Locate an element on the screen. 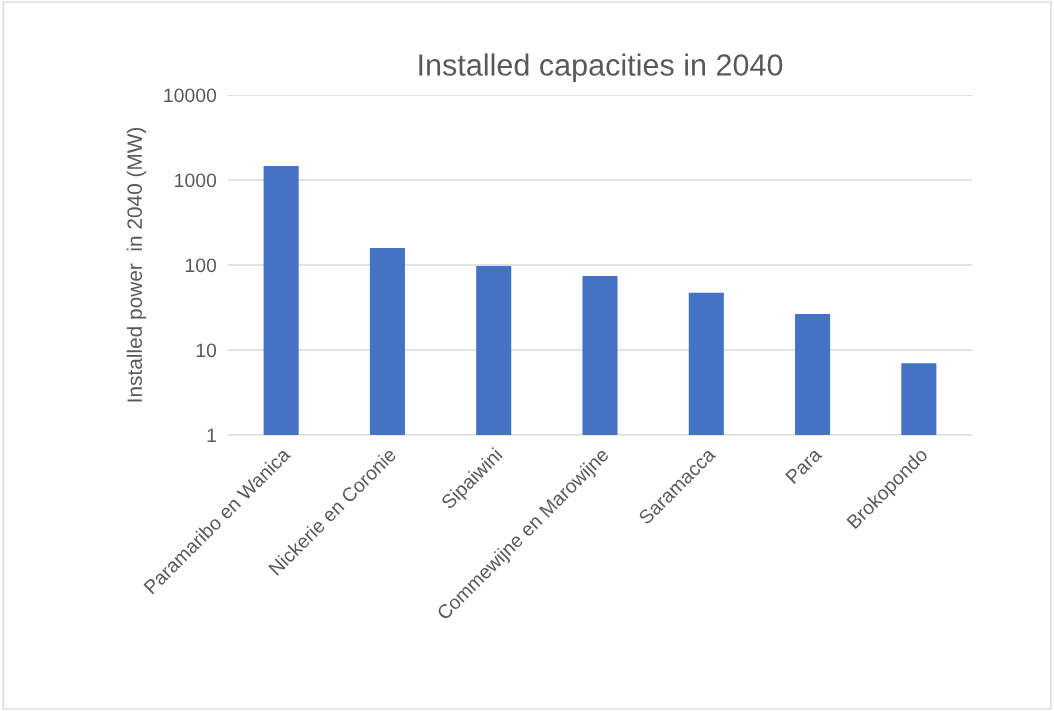  chart-title: Installed capacities in 2040 is located at coordinates (601, 67).